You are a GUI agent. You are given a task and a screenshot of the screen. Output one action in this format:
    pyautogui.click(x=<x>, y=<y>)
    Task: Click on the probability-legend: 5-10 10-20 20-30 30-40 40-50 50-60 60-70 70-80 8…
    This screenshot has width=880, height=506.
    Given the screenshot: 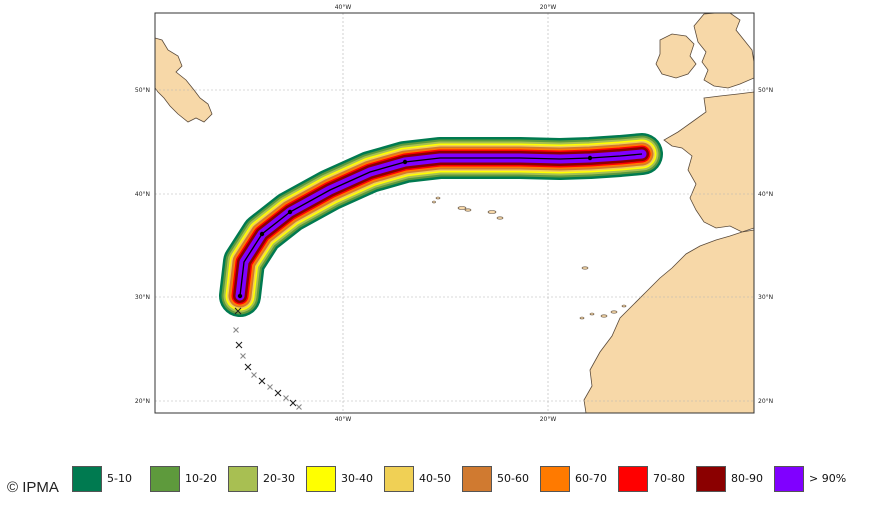 What is the action you would take?
    pyautogui.click(x=467, y=480)
    